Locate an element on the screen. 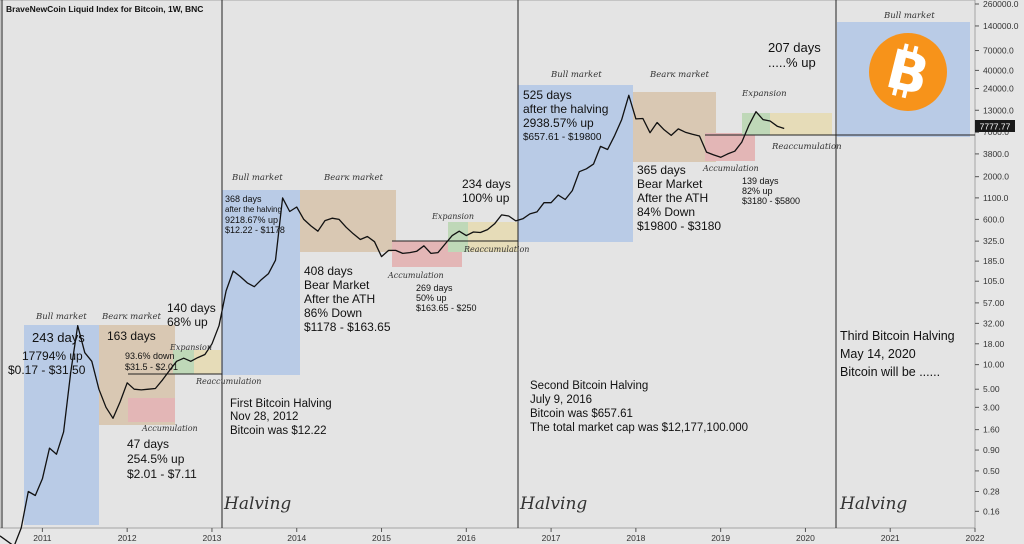 Image resolution: width=1024 pixels, height=544 pixels. y-tick-label: 1100.0 is located at coordinates (996, 198).